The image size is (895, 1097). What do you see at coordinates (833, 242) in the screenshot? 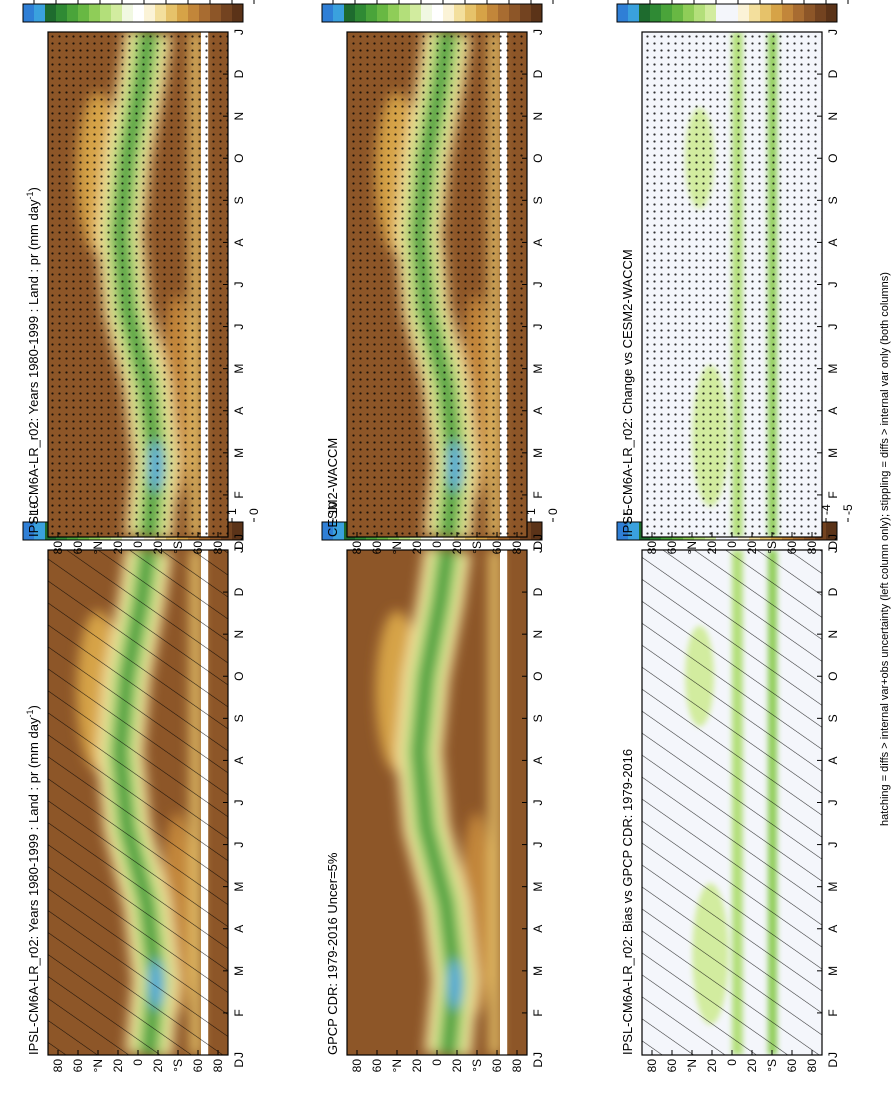
I see `month-tick-label: A` at bounding box center [833, 242].